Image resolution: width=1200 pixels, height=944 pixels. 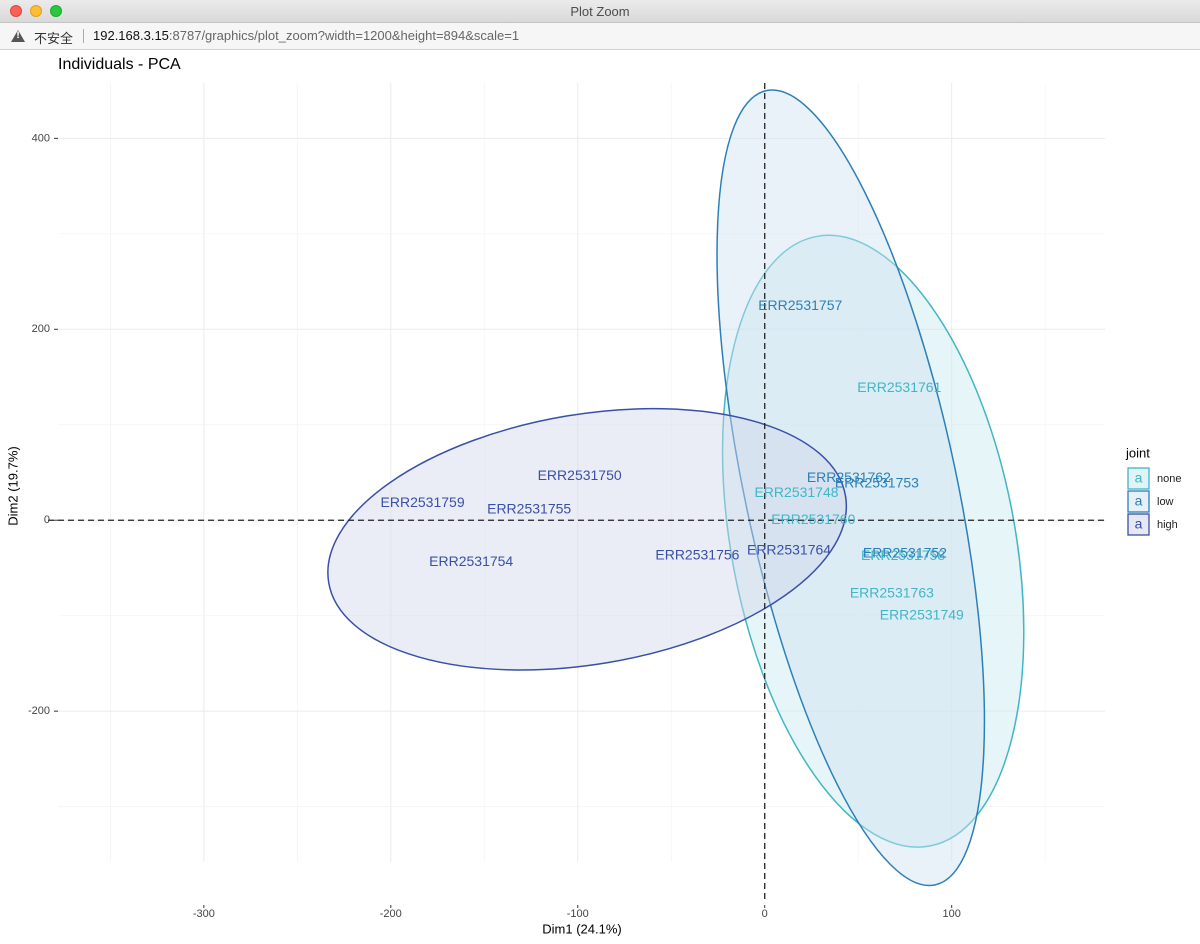 What do you see at coordinates (1165, 502) in the screenshot?
I see `legend-label-low: low` at bounding box center [1165, 502].